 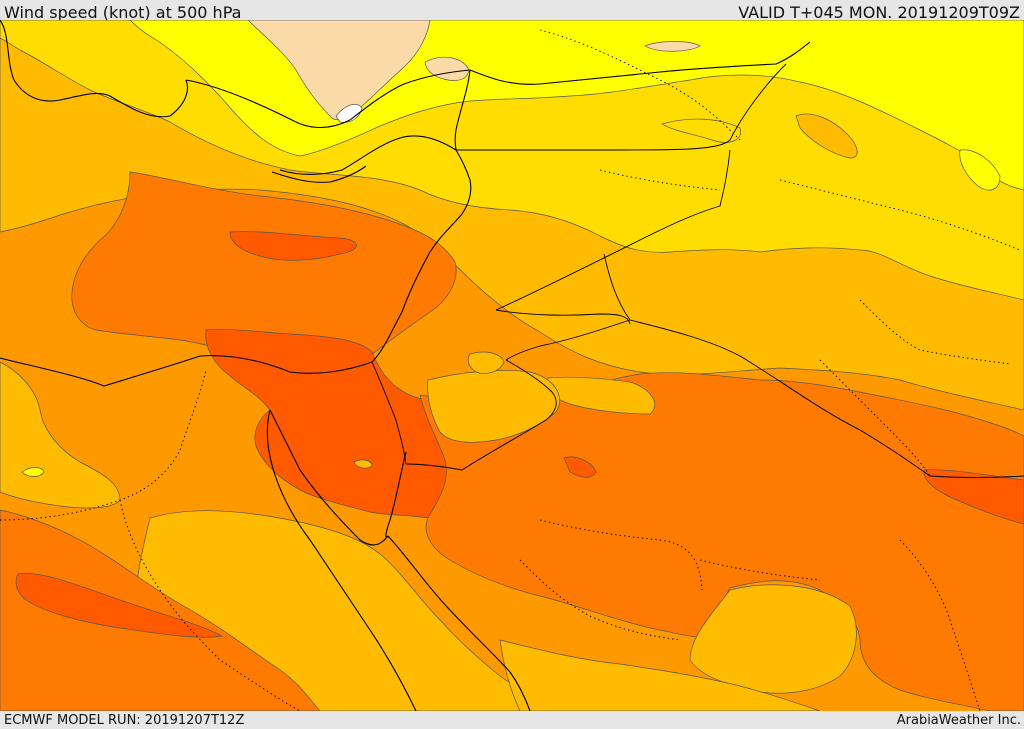 I want to click on credit: ArabiaWeather Inc., so click(x=958, y=720).